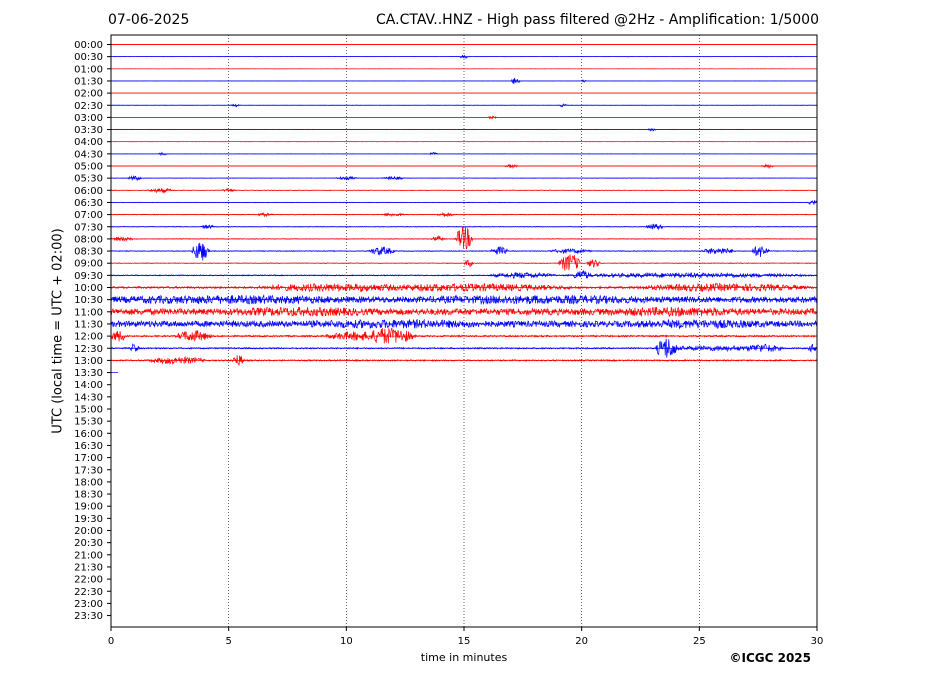 The width and height of the screenshot is (927, 696). What do you see at coordinates (88, 482) in the screenshot?
I see `y-tick-label: 18:00` at bounding box center [88, 482].